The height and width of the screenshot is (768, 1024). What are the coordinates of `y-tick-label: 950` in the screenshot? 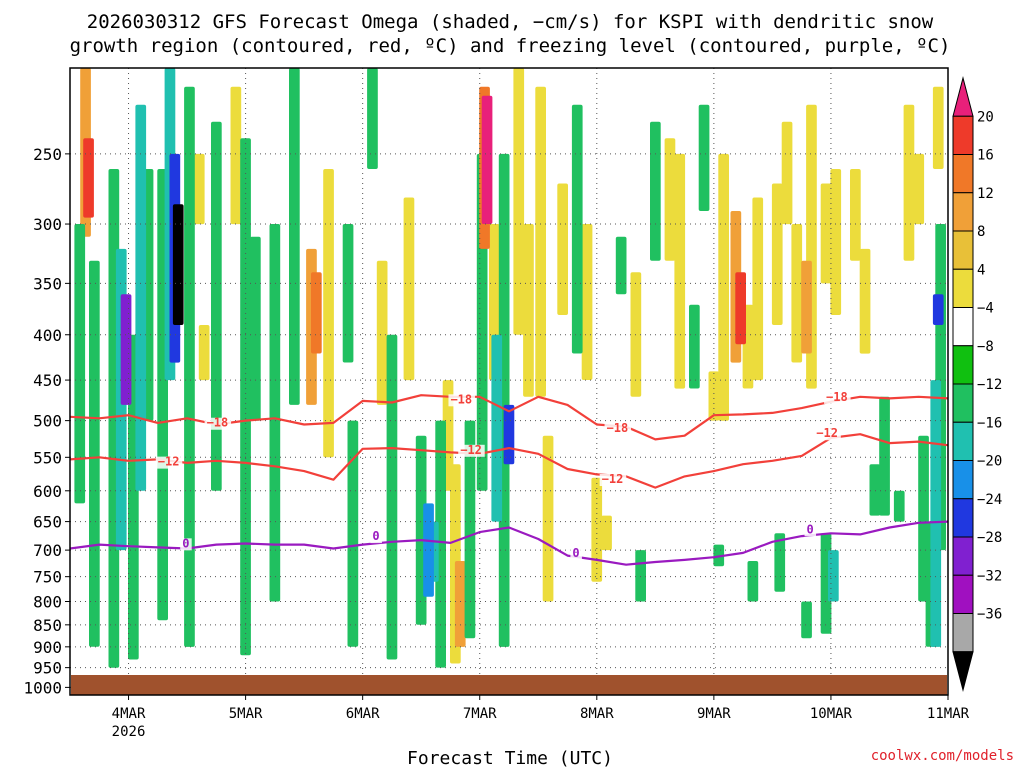 It's located at (47, 668).